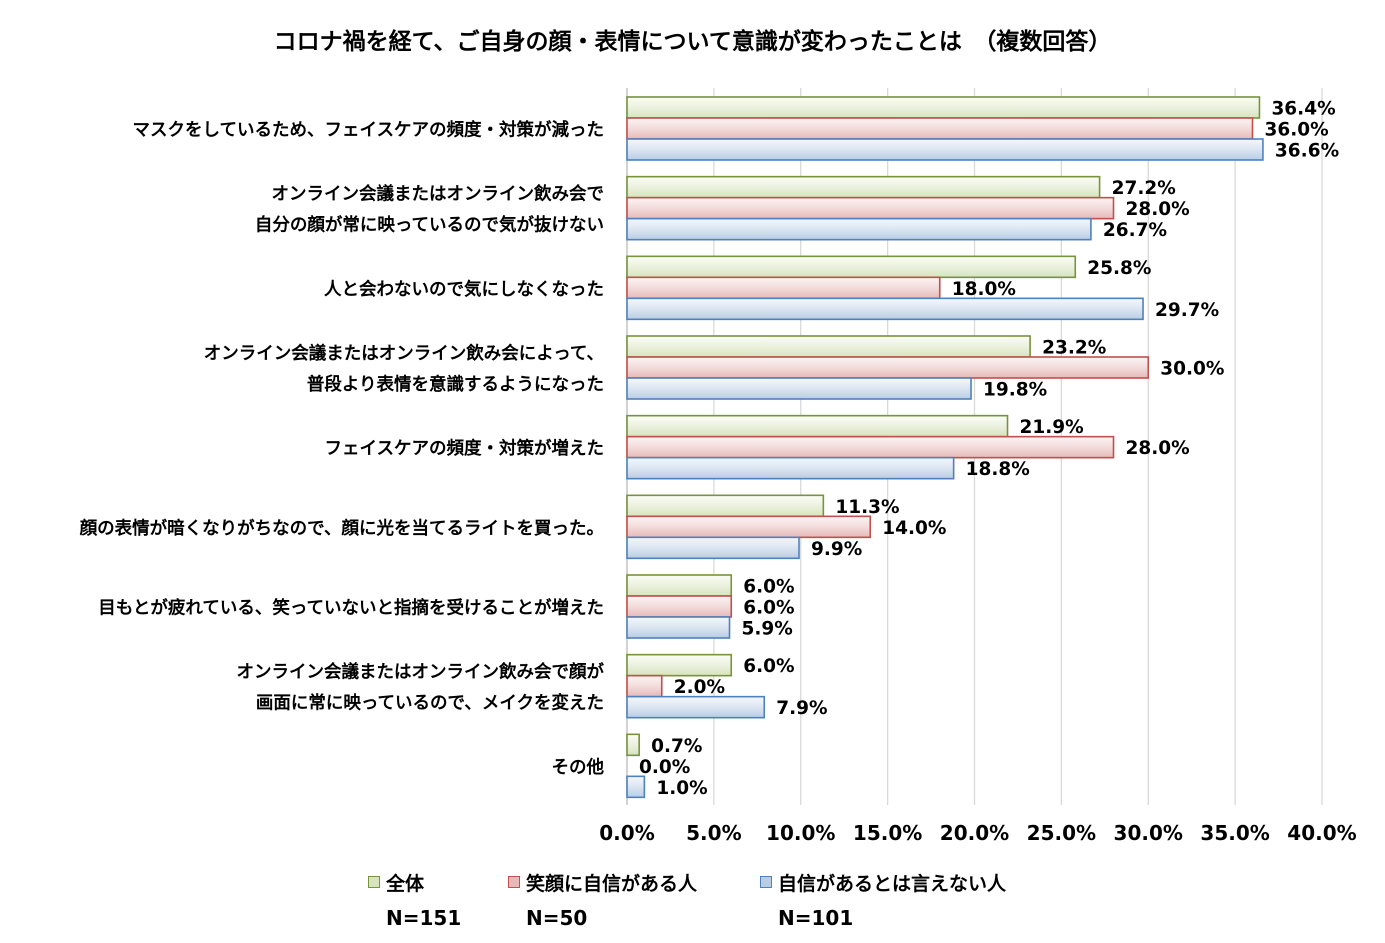 This screenshot has height=943, width=1385. I want to click on category-label: オンライン会議またはオンライン飲み会で顔が, so click(421, 672).